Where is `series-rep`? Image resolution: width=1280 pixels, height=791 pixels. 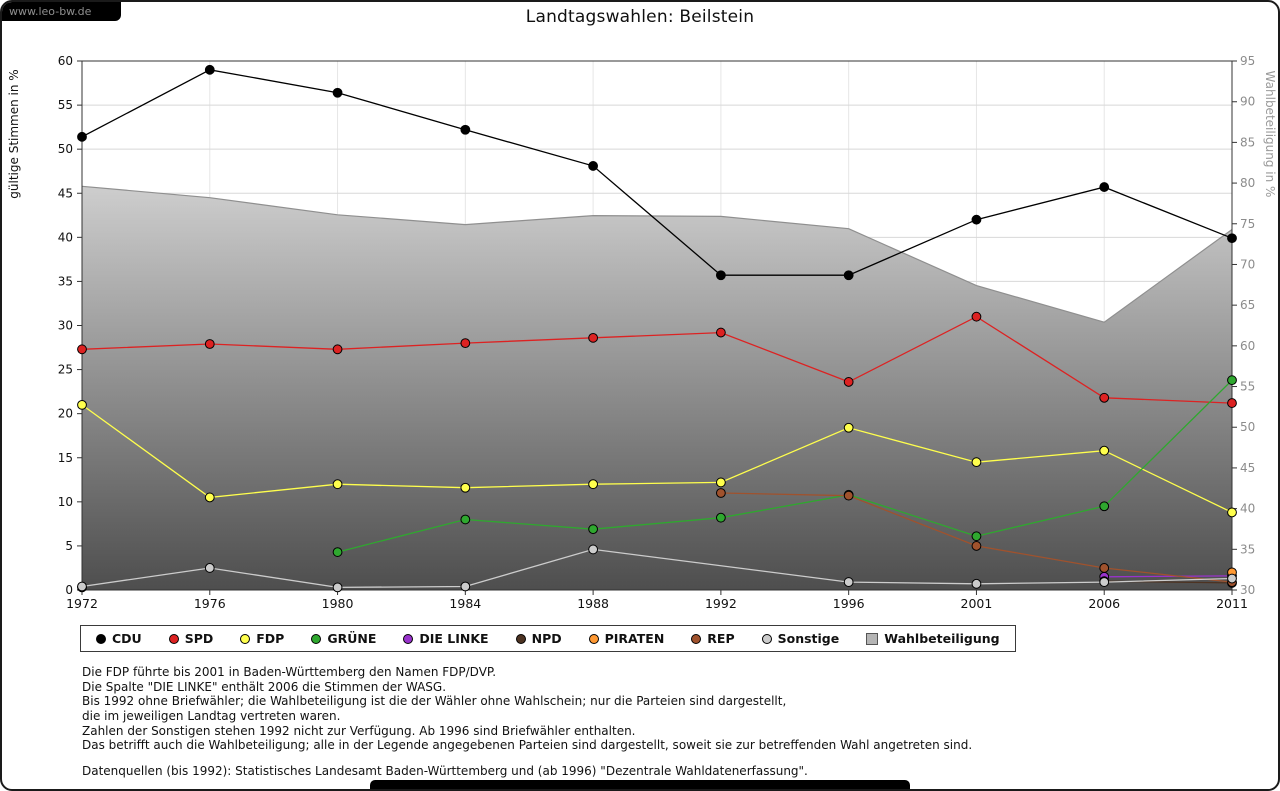
series-rep is located at coordinates (976, 537).